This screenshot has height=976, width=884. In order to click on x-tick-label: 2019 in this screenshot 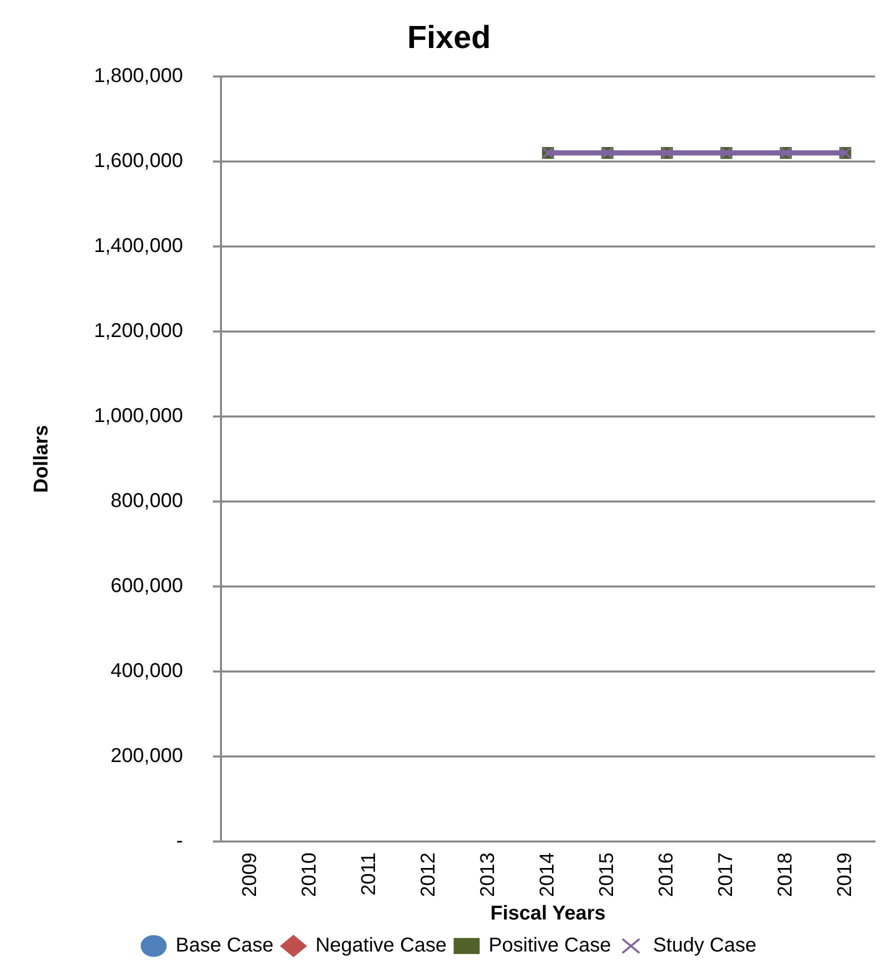, I will do `click(845, 875)`.